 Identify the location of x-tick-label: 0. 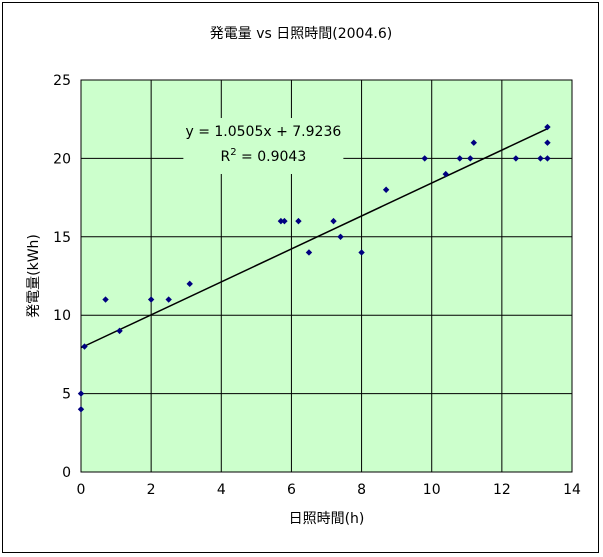
(81, 490).